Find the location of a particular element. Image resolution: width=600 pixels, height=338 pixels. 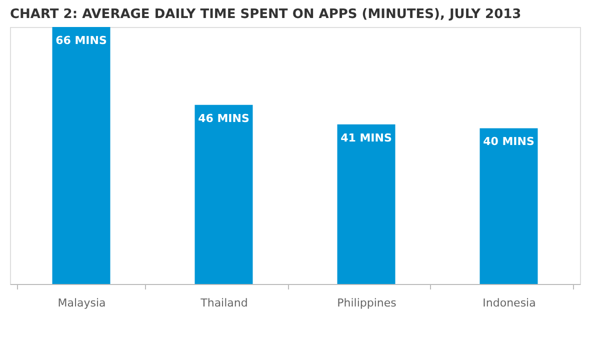

data-label: 66 MINS is located at coordinates (81, 40).